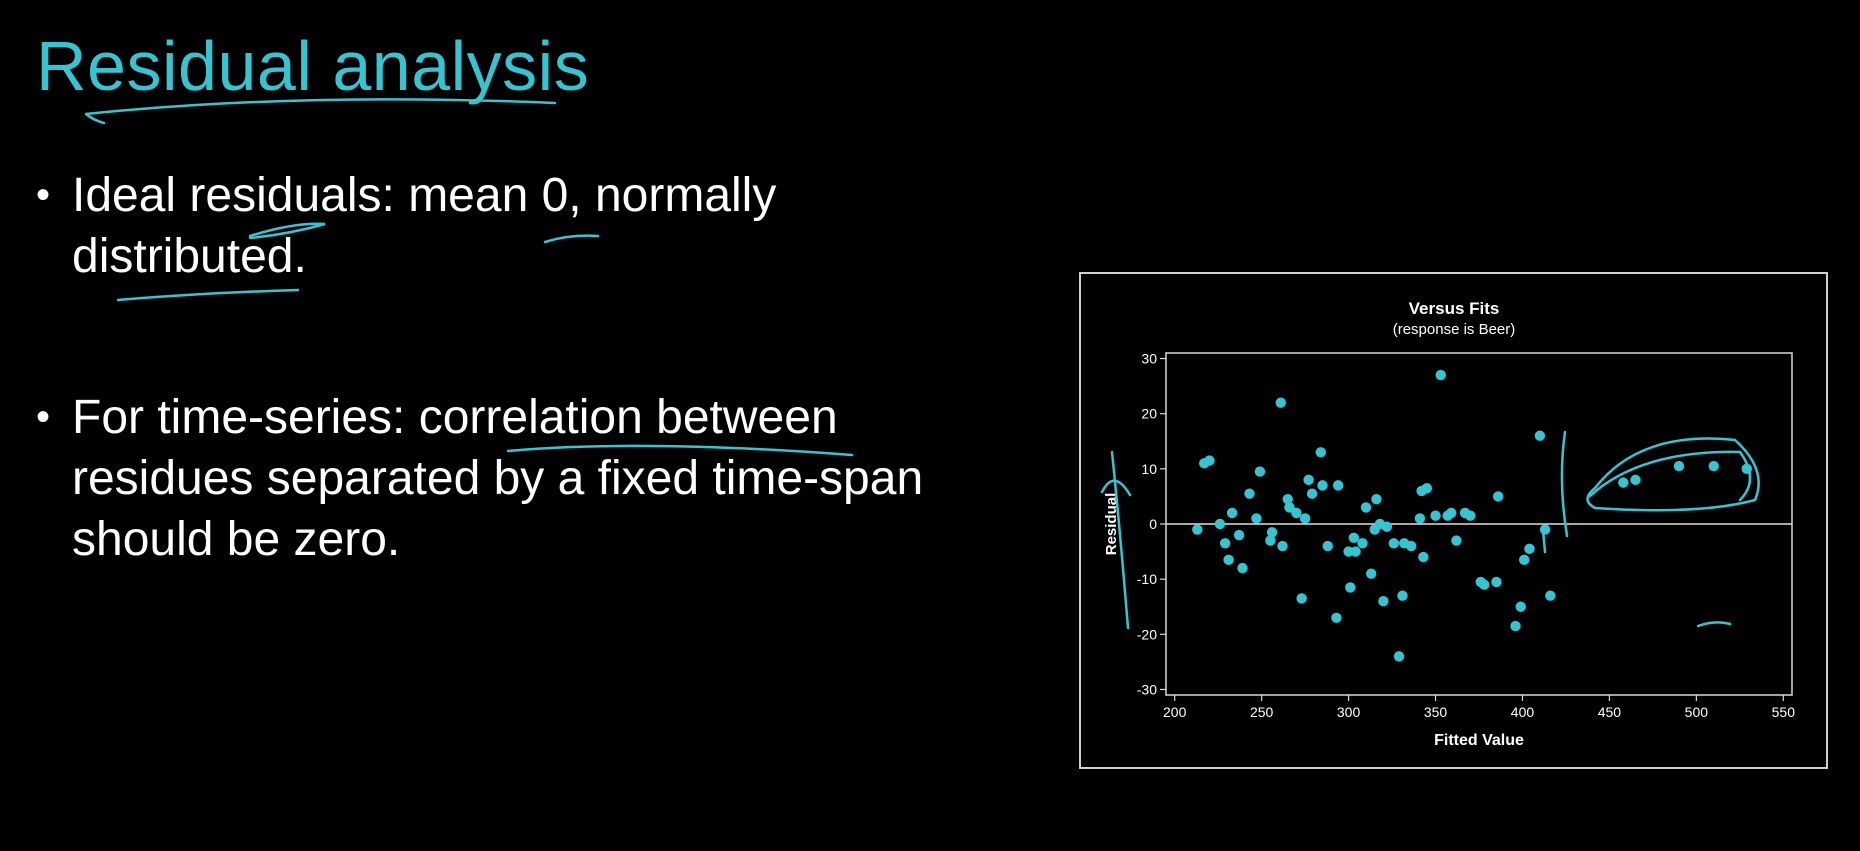  What do you see at coordinates (1454, 329) in the screenshot?
I see `chart-subtitle: (response is Beer)` at bounding box center [1454, 329].